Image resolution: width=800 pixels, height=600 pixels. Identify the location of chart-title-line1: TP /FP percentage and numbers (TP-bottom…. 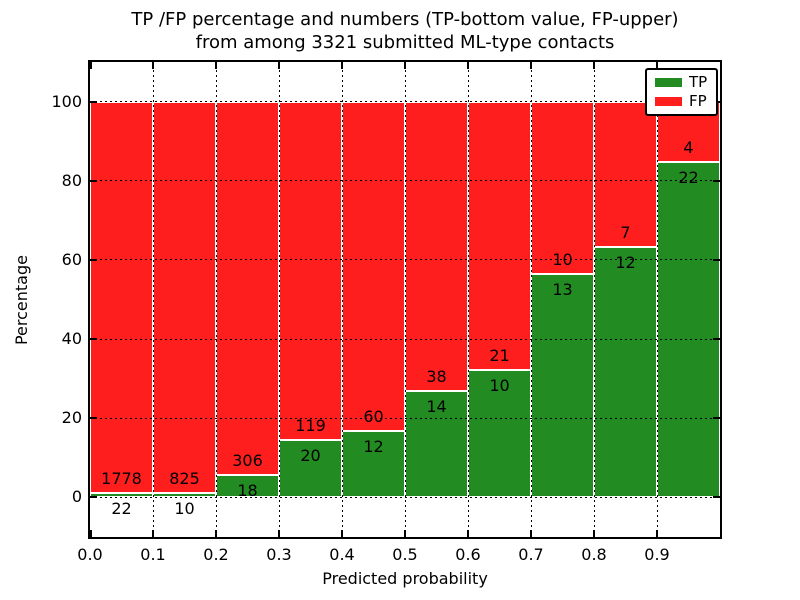
(405, 19).